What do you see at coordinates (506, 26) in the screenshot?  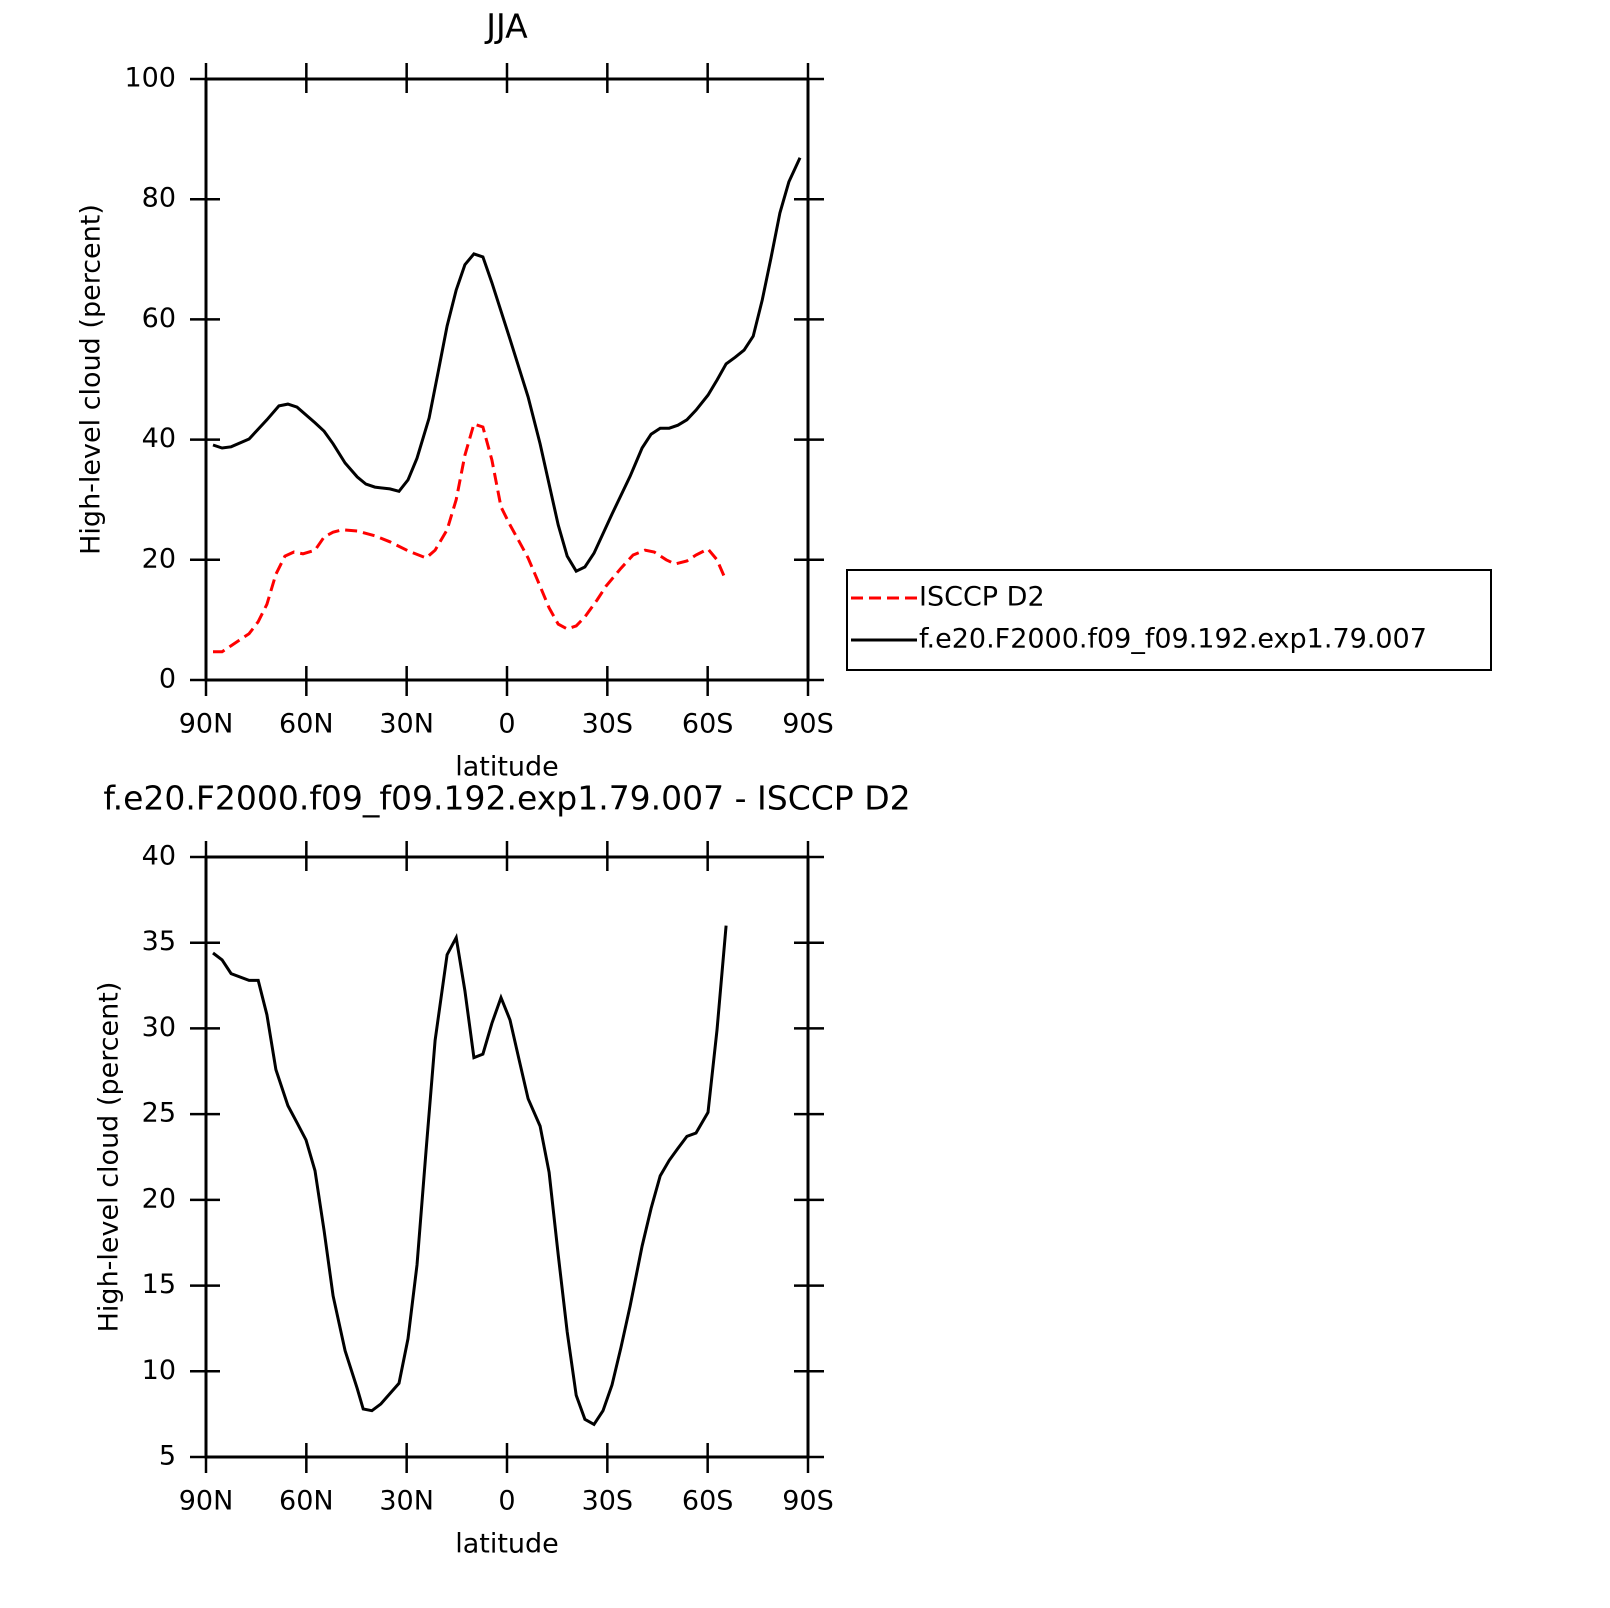 I see `chart-title: JJA` at bounding box center [506, 26].